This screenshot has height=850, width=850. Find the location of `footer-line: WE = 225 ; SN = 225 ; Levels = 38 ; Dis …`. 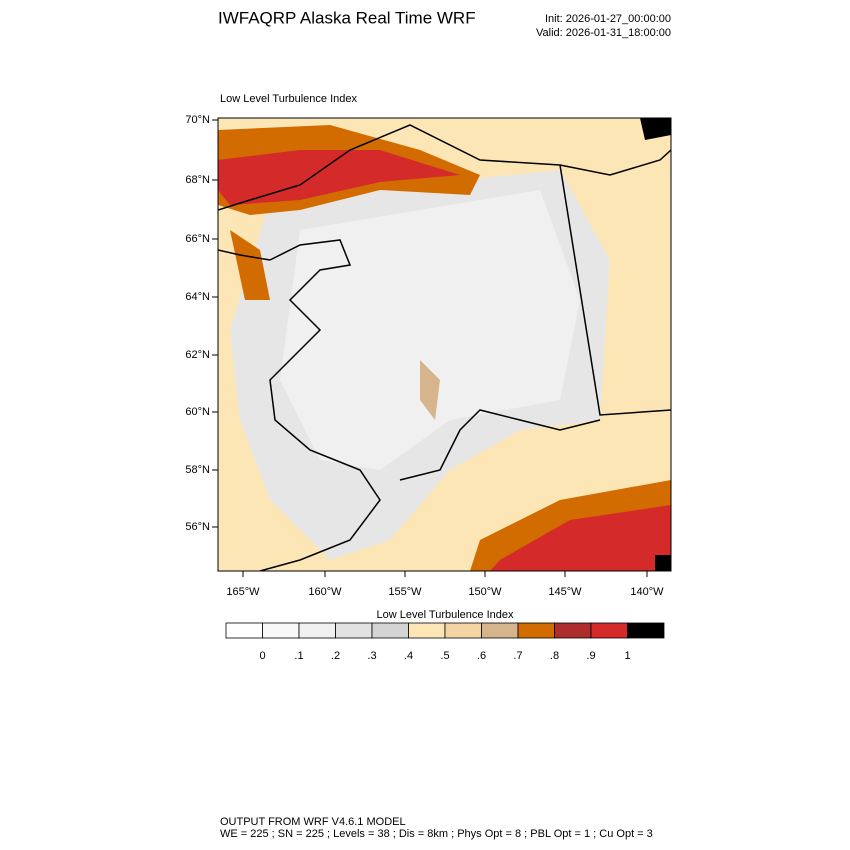

footer-line: WE = 225 ; SN = 225 ; Levels = 38 ; Dis … is located at coordinates (436, 834).